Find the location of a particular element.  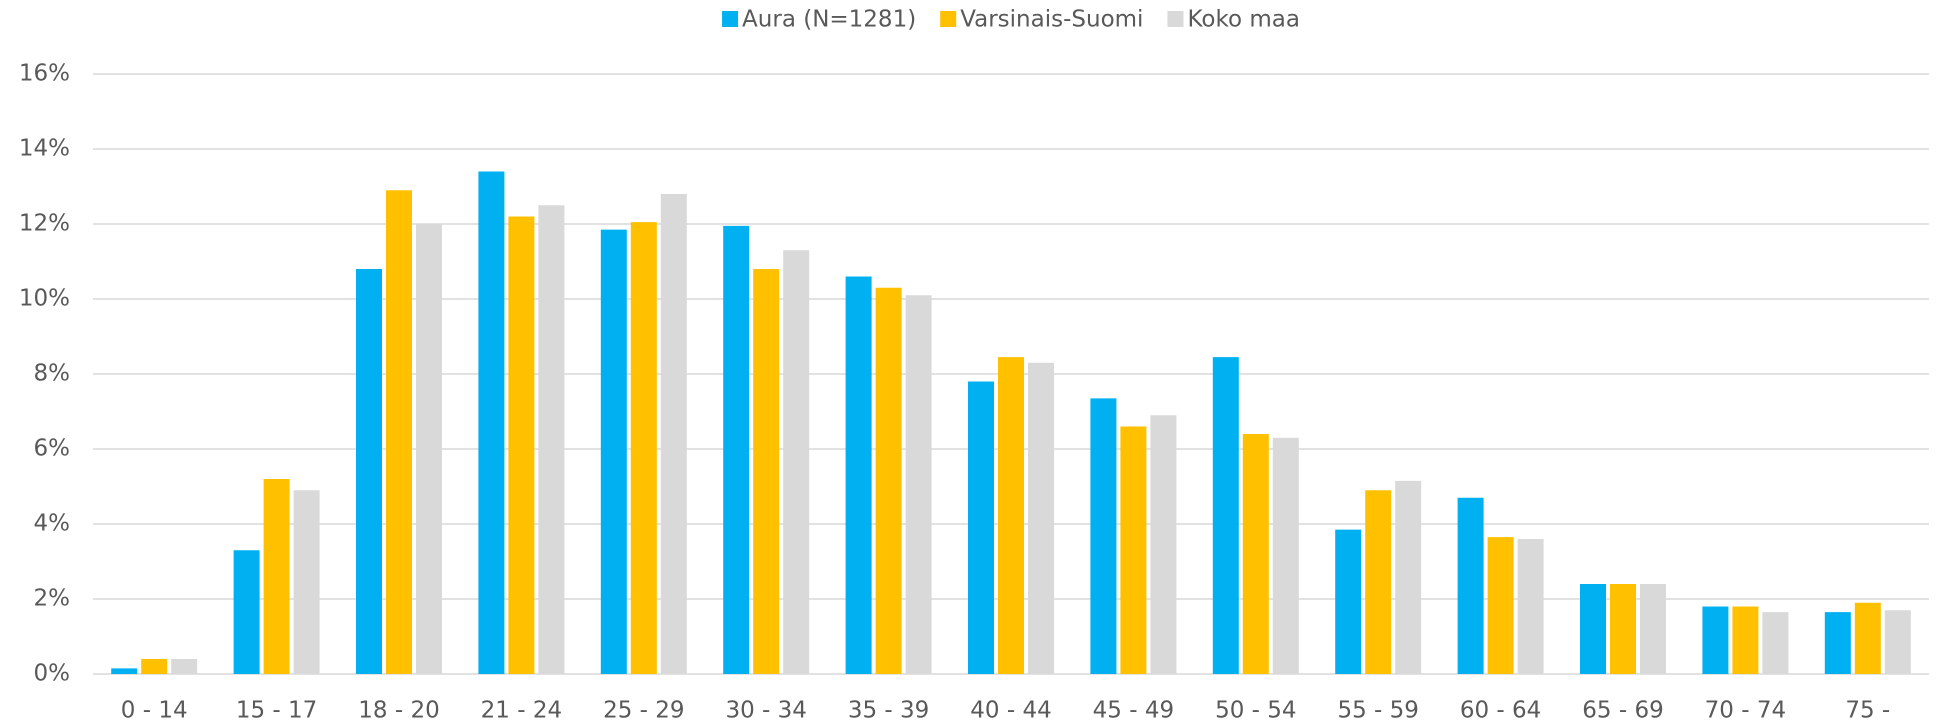

x-tick-label: 40 - 44 is located at coordinates (1010, 710).